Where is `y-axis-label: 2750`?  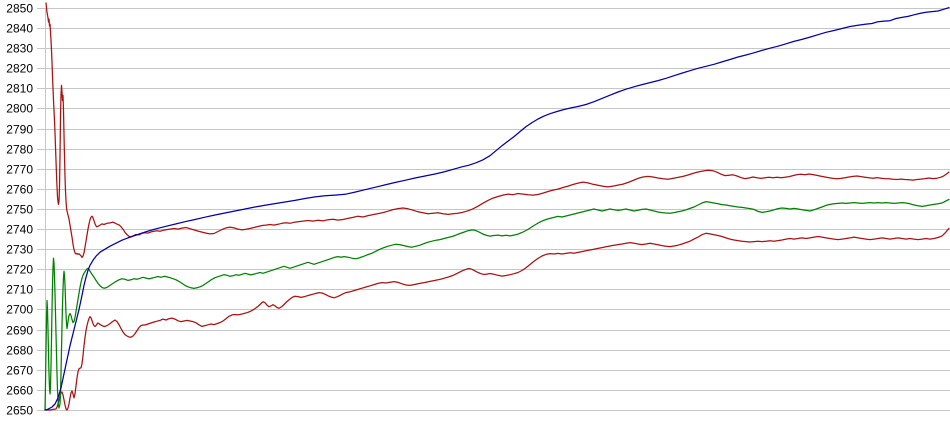
y-axis-label: 2750 is located at coordinates (19, 210).